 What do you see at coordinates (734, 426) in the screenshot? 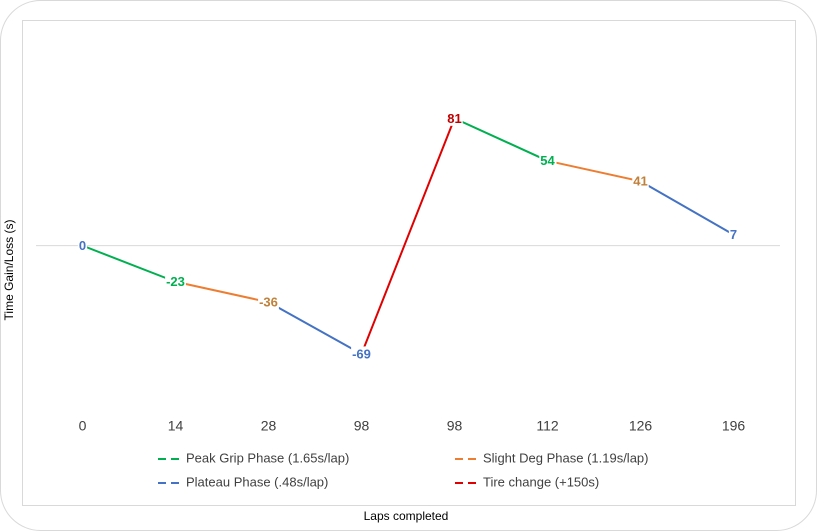
I see `x-tick-label: 196` at bounding box center [734, 426].